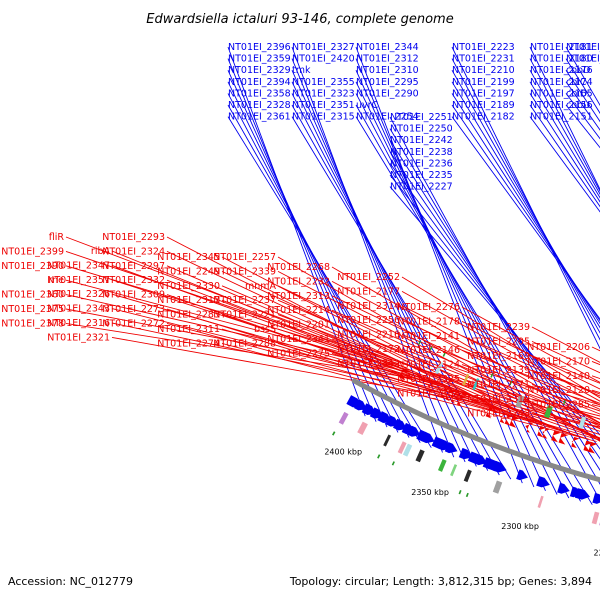  I want to click on plus-gene-label: NT01EI_2235, so click(421, 175).